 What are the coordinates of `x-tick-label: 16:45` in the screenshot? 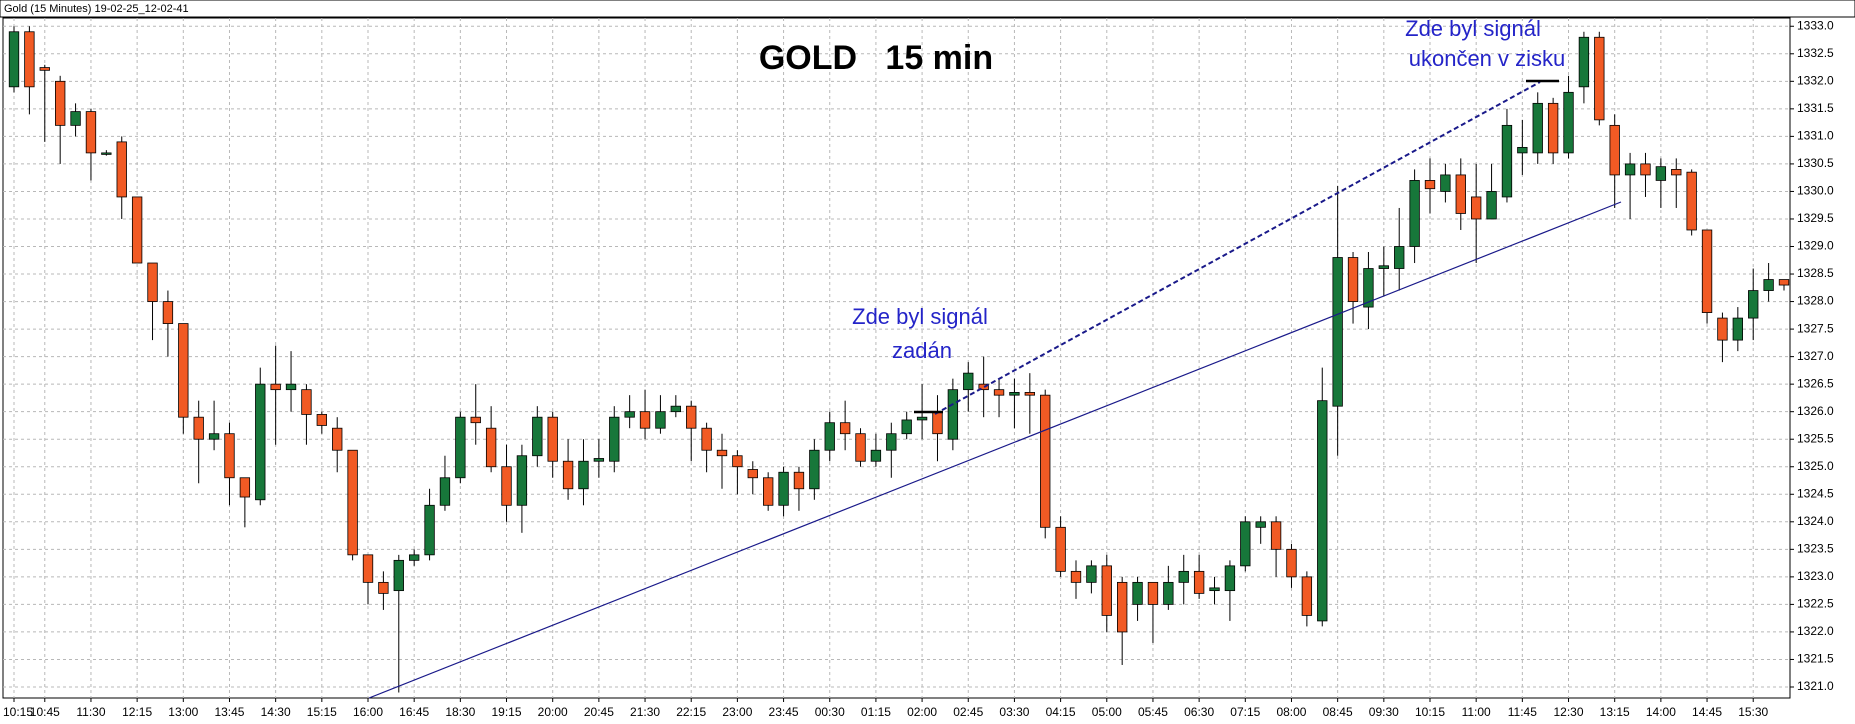 It's located at (414, 712).